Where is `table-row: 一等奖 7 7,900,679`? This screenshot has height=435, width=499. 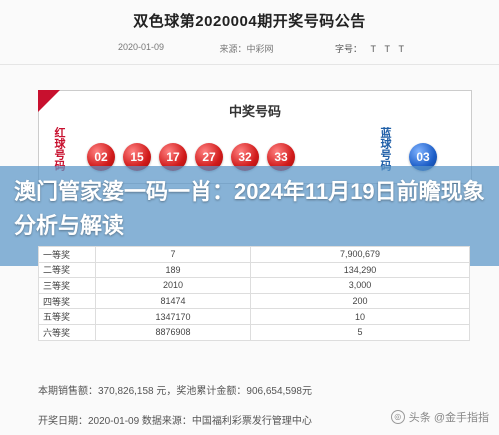
table-row: 一等奖 7 7,900,679 is located at coordinates (254, 254).